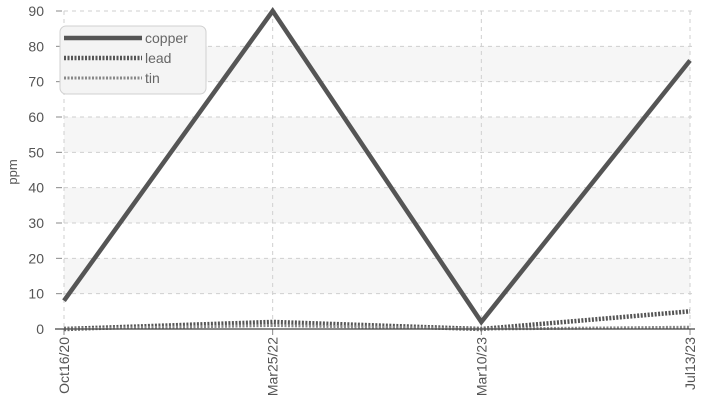 The height and width of the screenshot is (411, 703). I want to click on y-axis-title: ppm, so click(12, 171).